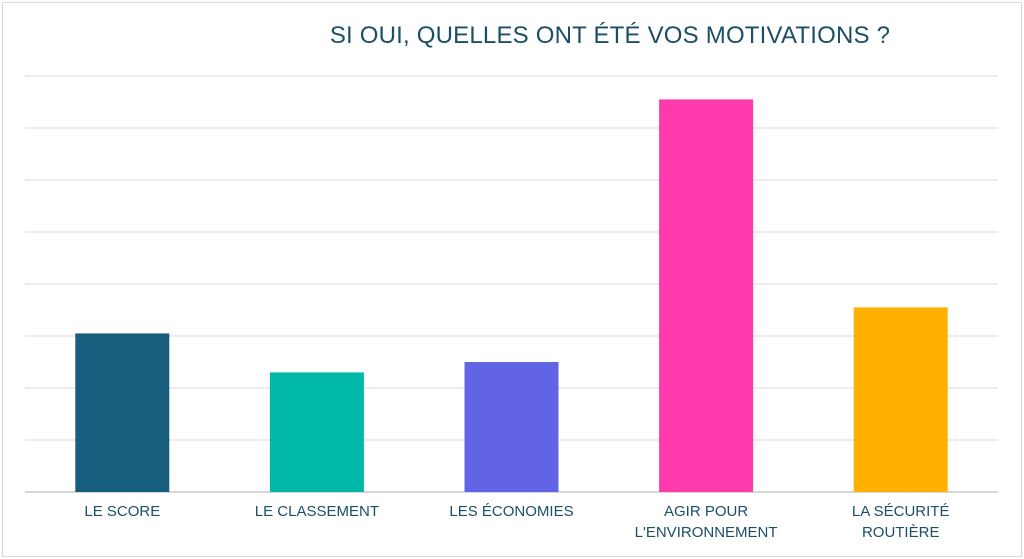  What do you see at coordinates (706, 522) in the screenshot?
I see `category-label: AGIR POUR L'ENVIRONNEMENT` at bounding box center [706, 522].